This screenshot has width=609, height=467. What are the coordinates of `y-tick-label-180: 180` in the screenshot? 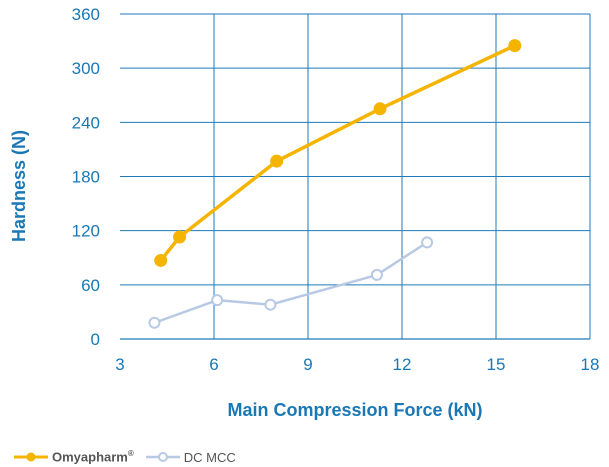 It's located at (86, 177).